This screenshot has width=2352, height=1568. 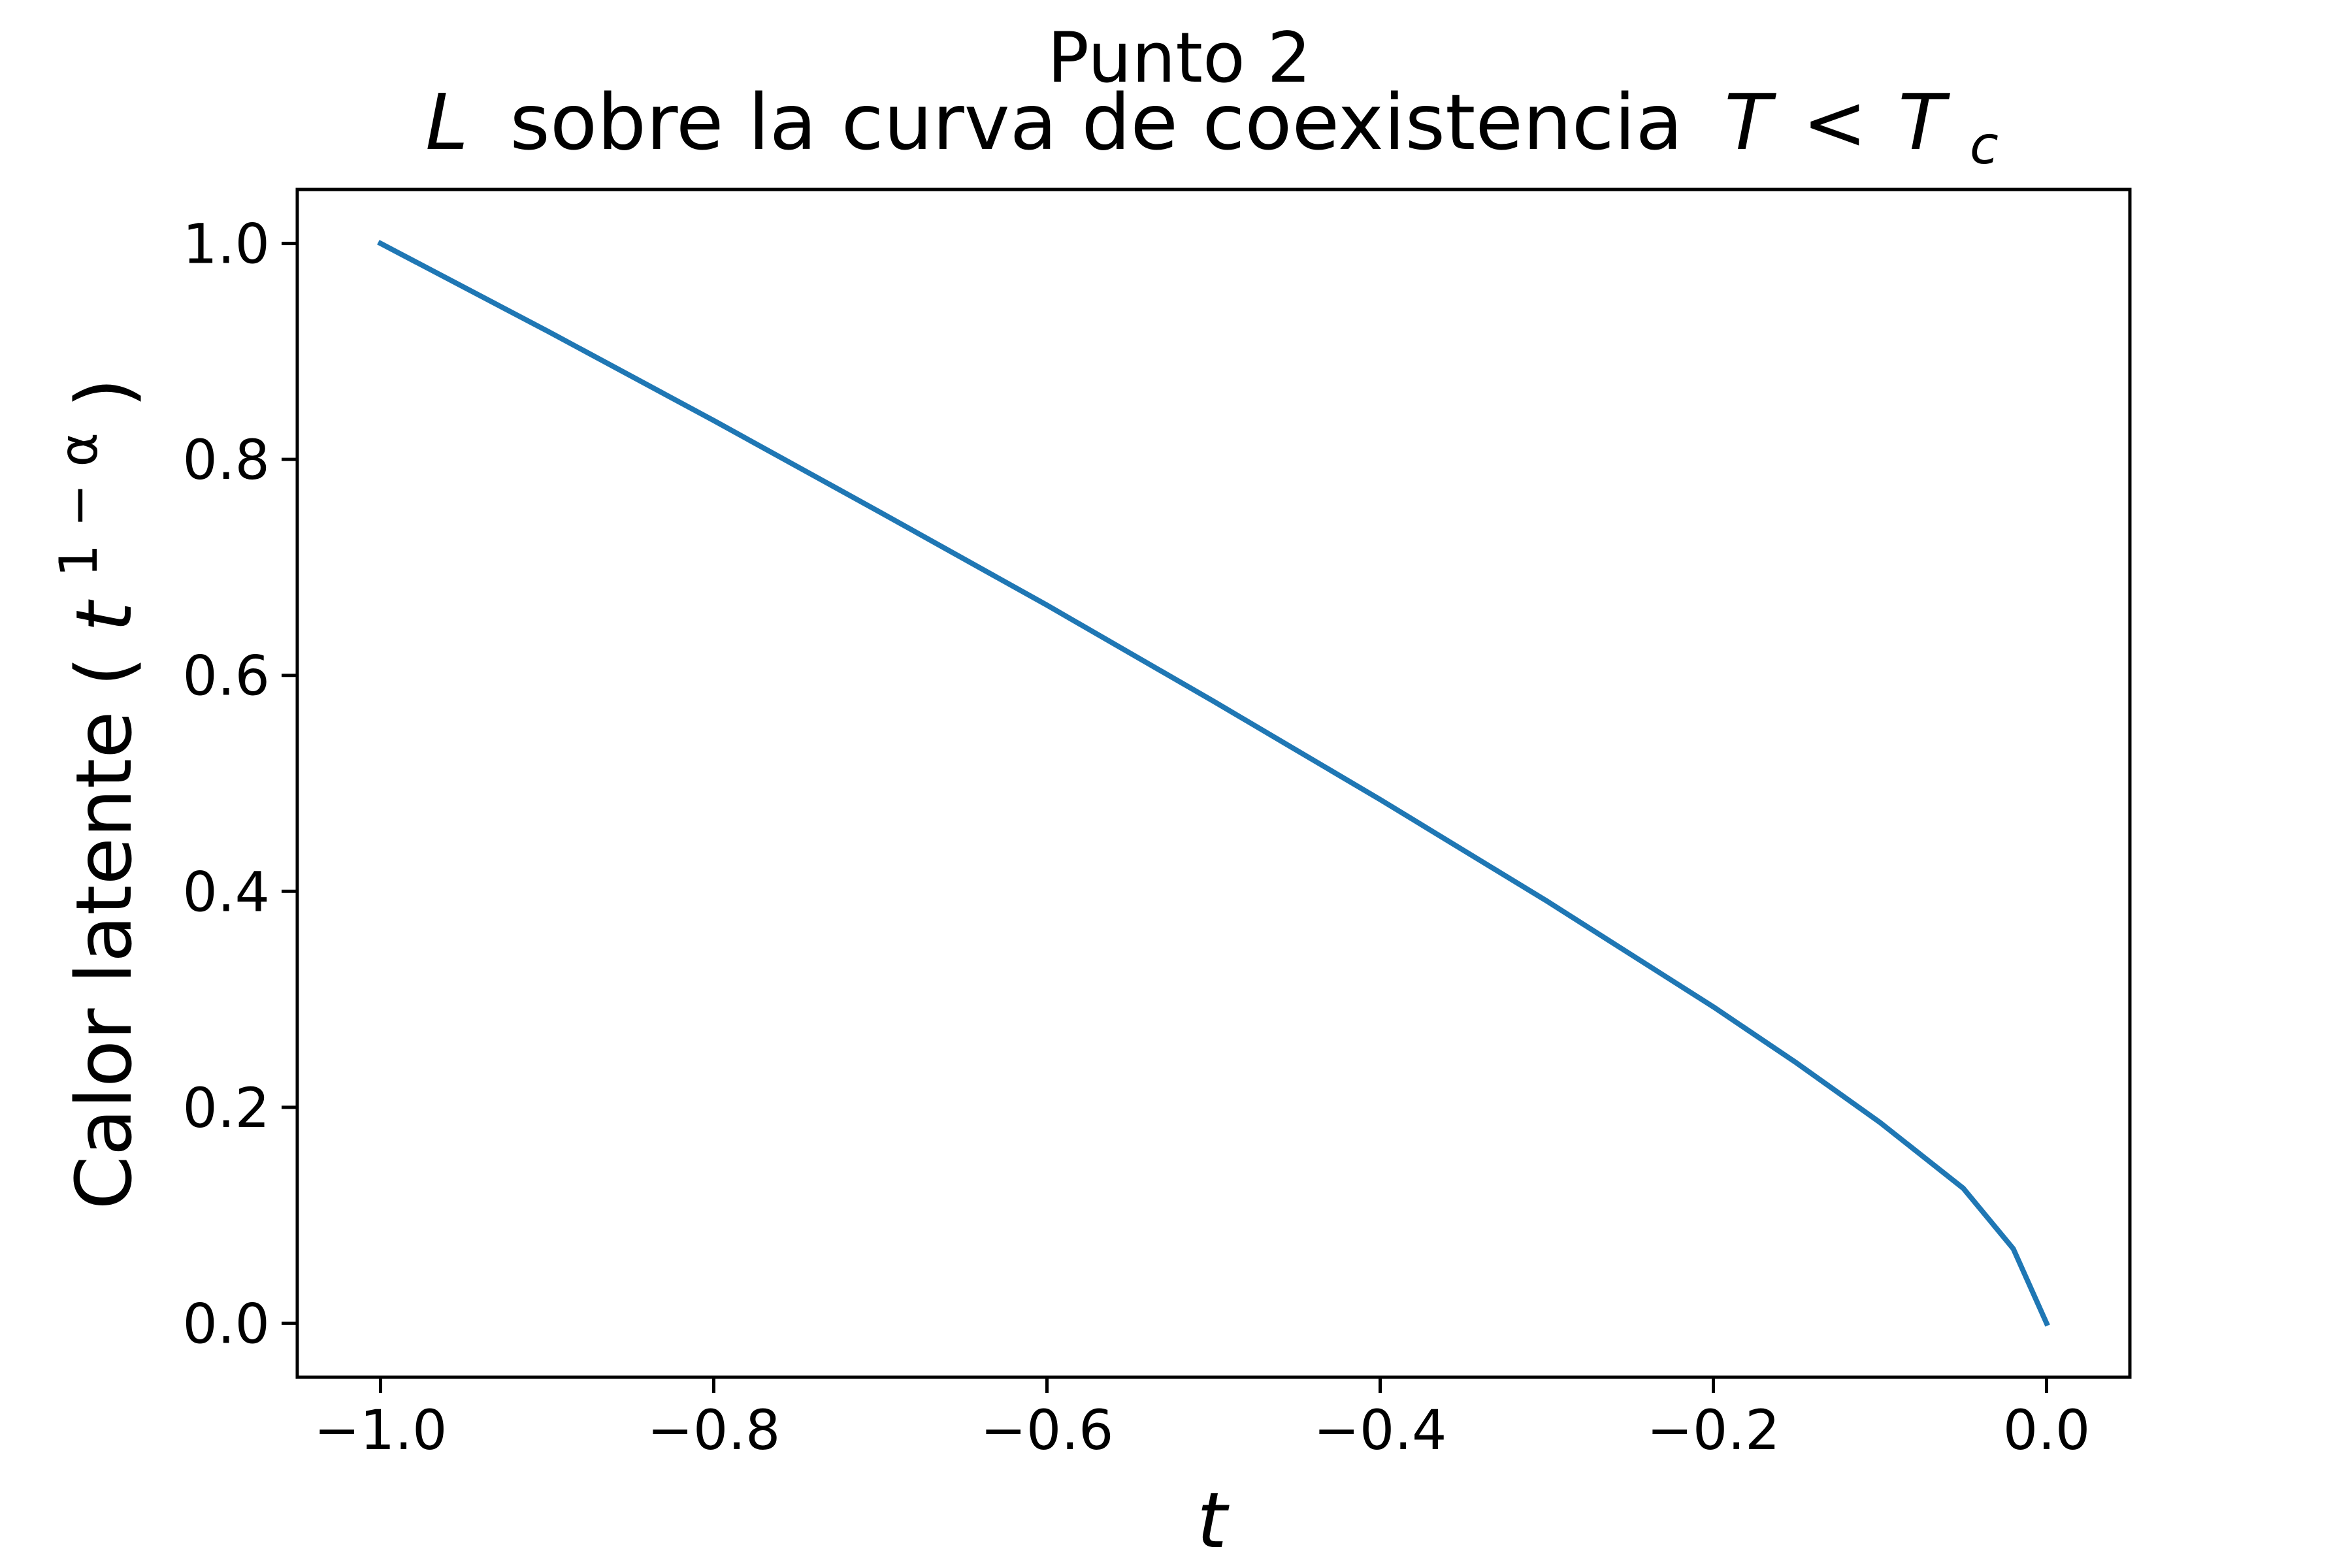 I want to click on y-tick-label: 0.4, so click(x=226, y=892).